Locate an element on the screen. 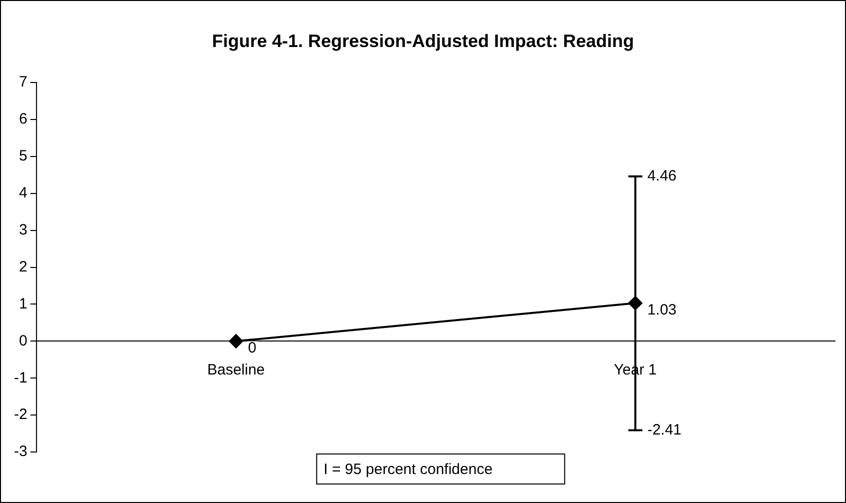 The height and width of the screenshot is (503, 846). x-tick-label: Baseline is located at coordinates (236, 369).